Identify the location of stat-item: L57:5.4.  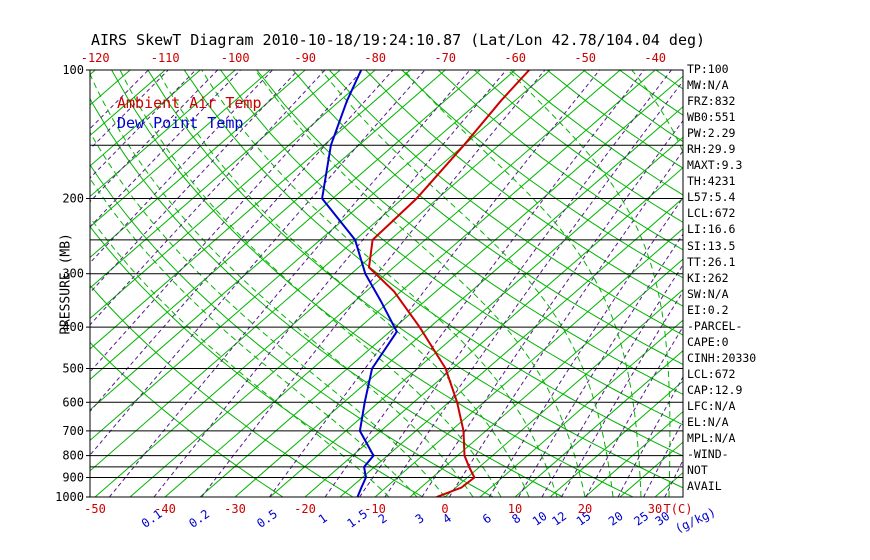
(711, 197).